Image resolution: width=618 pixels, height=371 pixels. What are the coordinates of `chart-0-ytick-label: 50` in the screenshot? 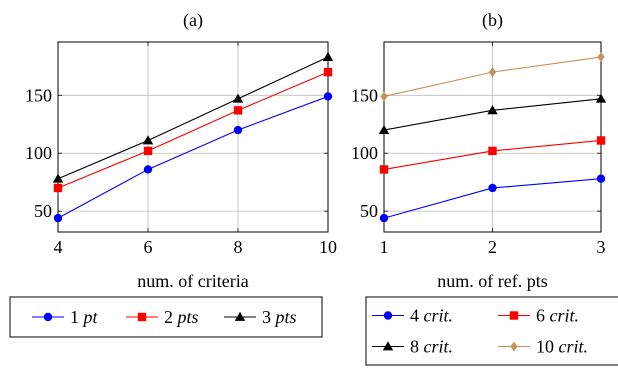 It's located at (43, 211).